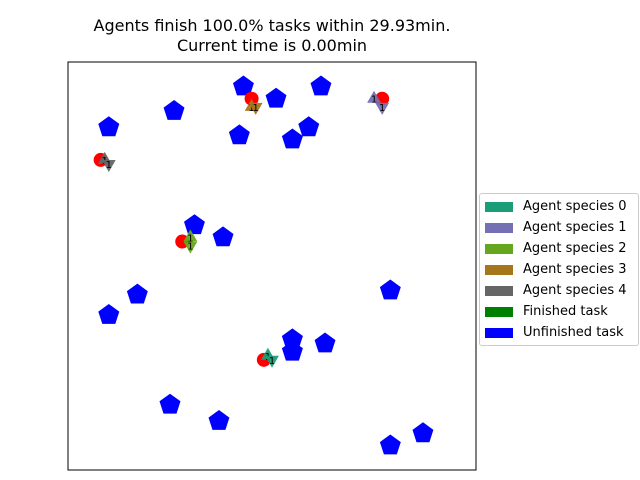  I want to click on legend-label: Agent species 0, so click(575, 206).